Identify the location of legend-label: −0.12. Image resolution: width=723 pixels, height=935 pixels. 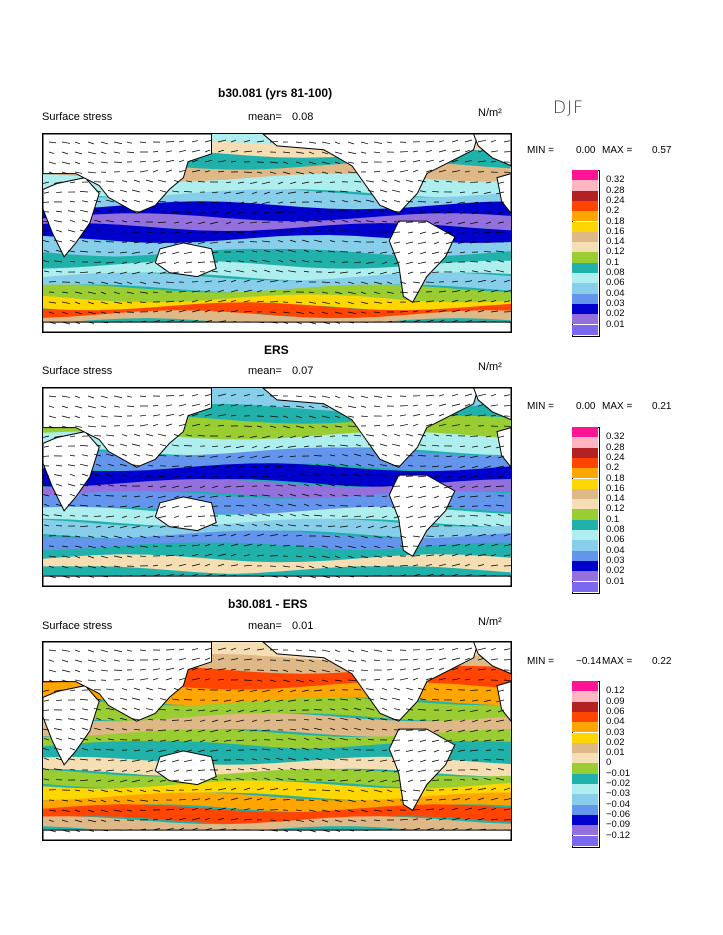
(618, 835).